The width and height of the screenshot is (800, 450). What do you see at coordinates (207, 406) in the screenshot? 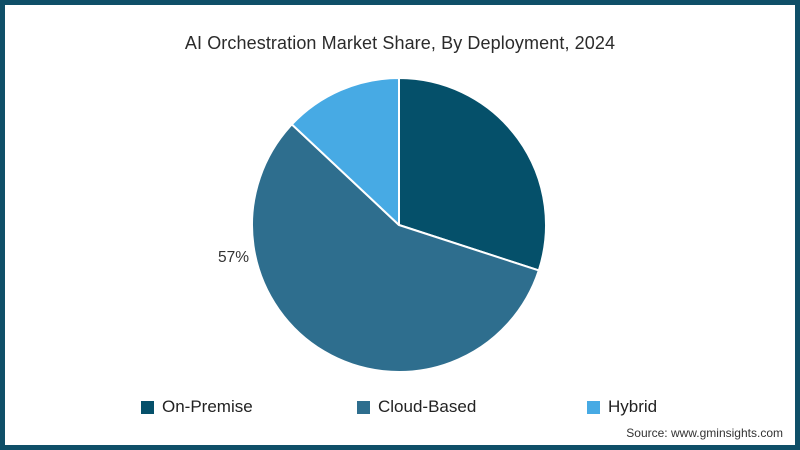
I see `legend-label-on-premise: On-Premise` at bounding box center [207, 406].